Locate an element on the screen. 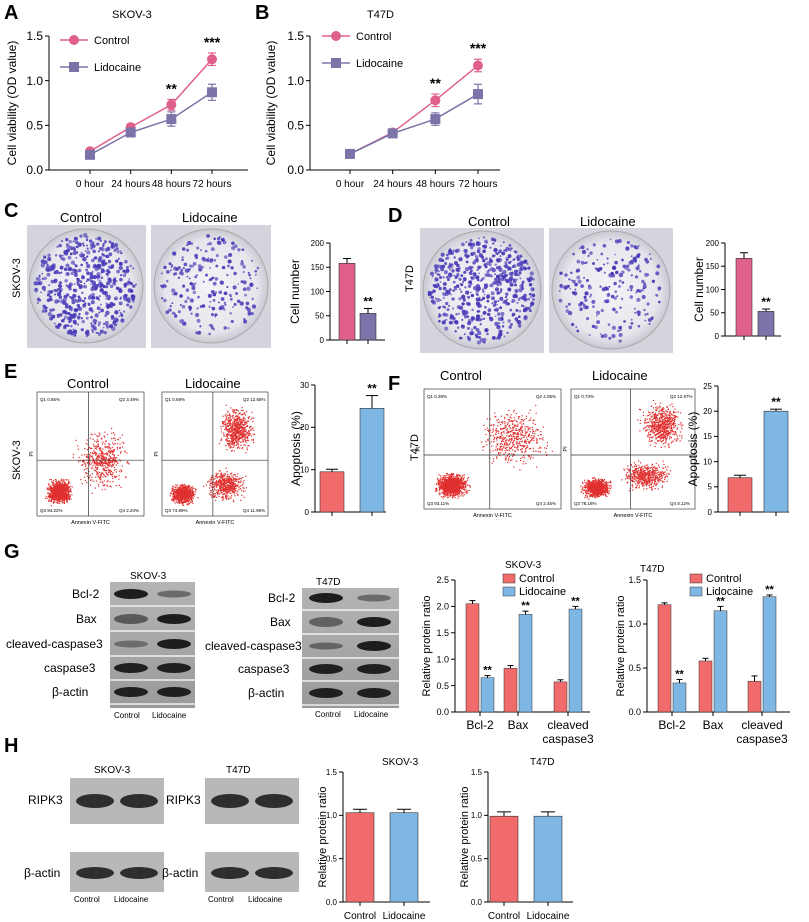  quadrant-label: Q4 2.24% is located at coordinates (129, 510).